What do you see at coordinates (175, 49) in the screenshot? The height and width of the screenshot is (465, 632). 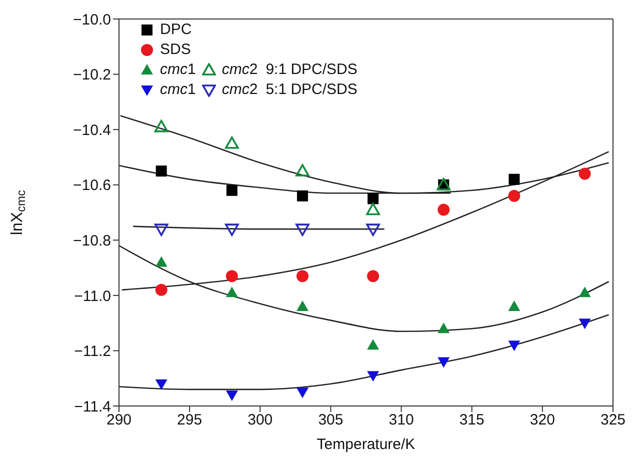 I see `legend-label: SDS` at bounding box center [175, 49].